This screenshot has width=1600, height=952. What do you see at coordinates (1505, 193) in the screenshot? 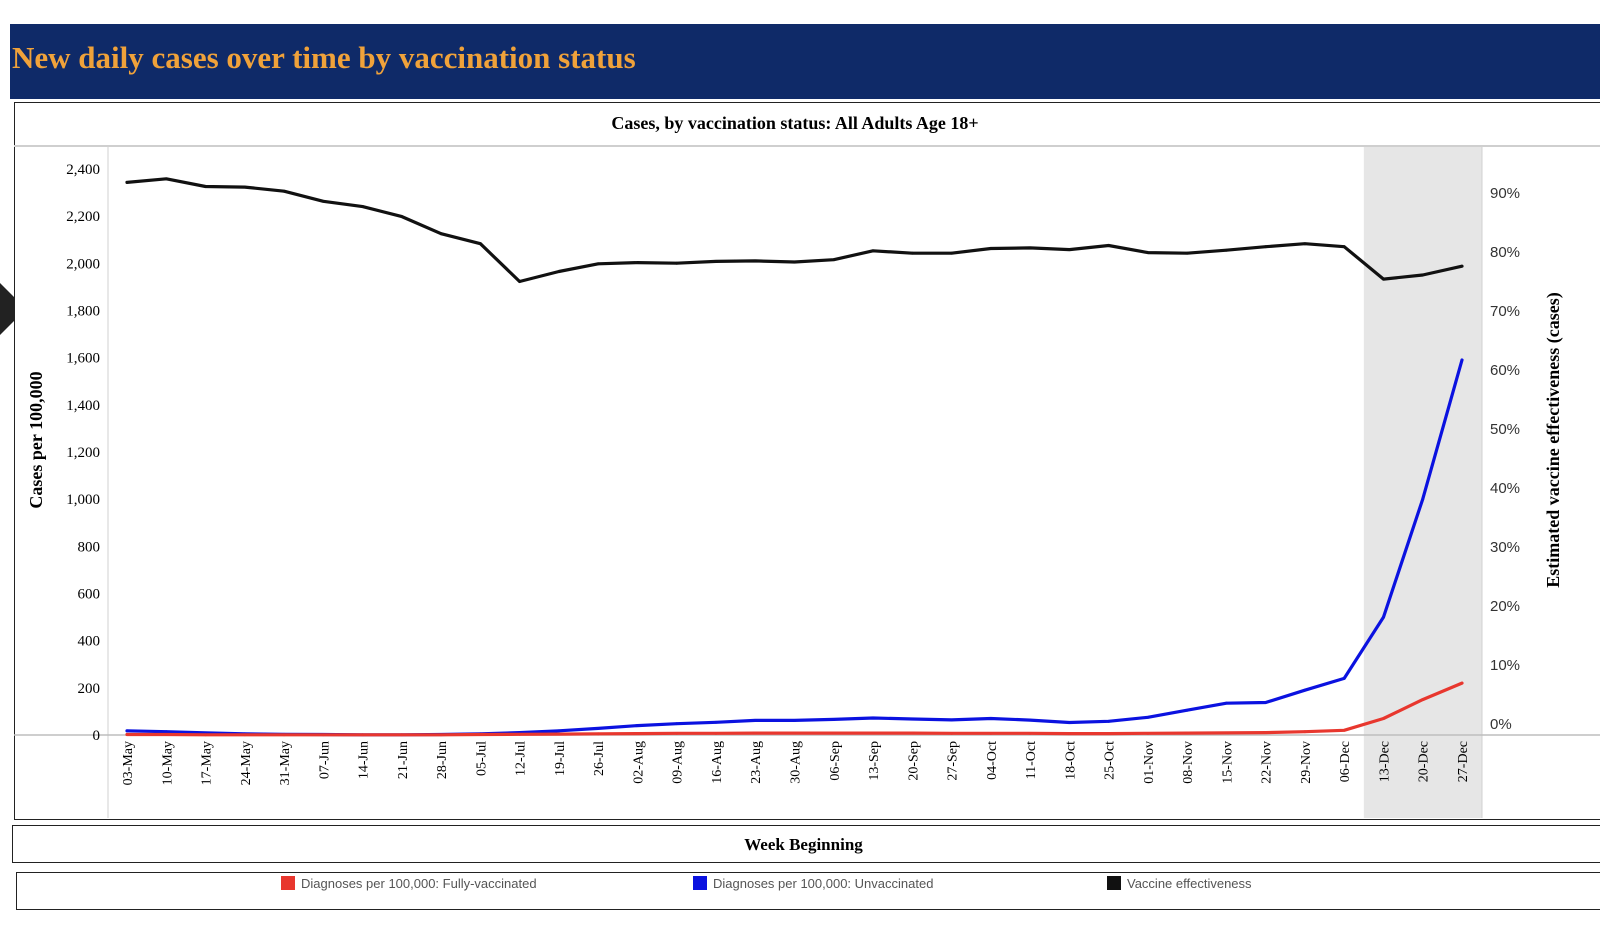
I see `y2-tick-label: 90%` at bounding box center [1505, 193].